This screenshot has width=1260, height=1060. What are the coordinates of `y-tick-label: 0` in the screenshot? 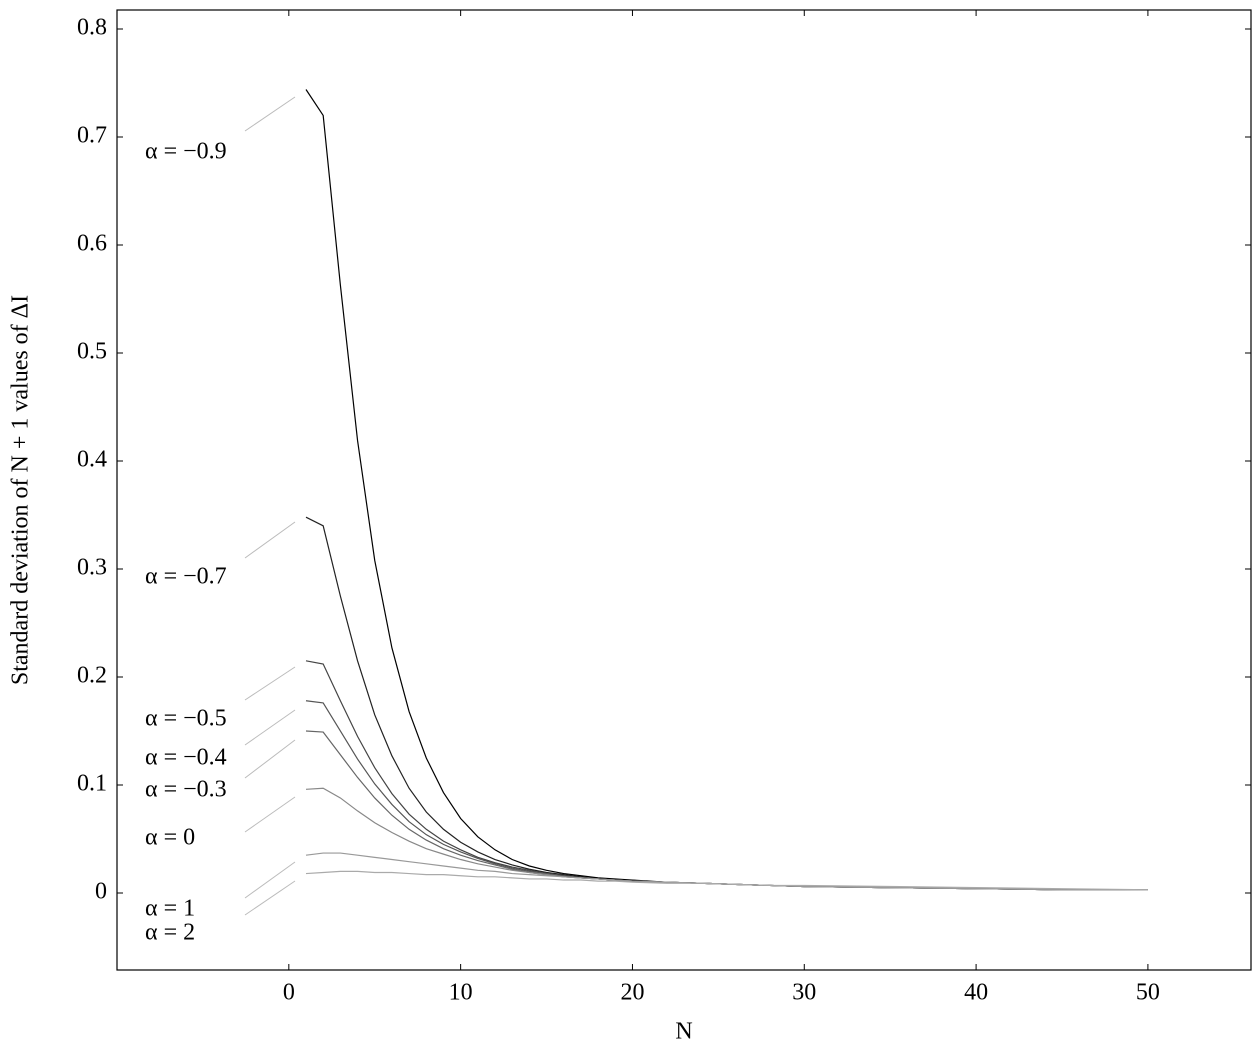 It's located at (101, 891).